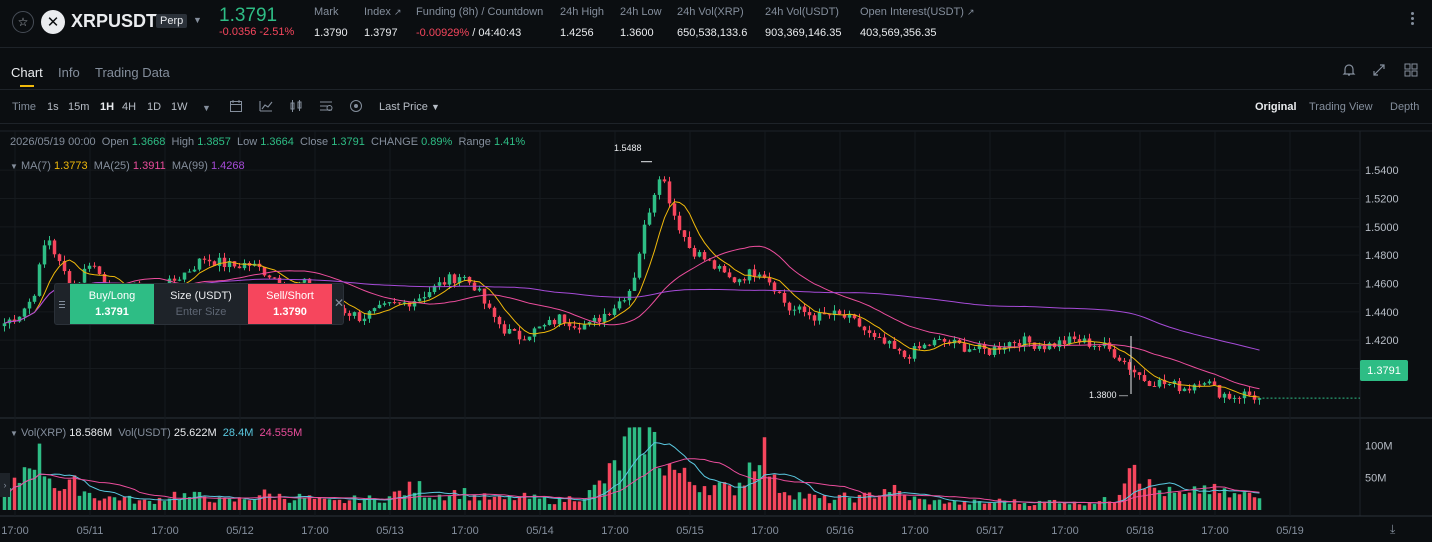 The image size is (1432, 542). Describe the element at coordinates (898, 33) in the screenshot. I see `stat-value: 403,569,356.35` at that location.